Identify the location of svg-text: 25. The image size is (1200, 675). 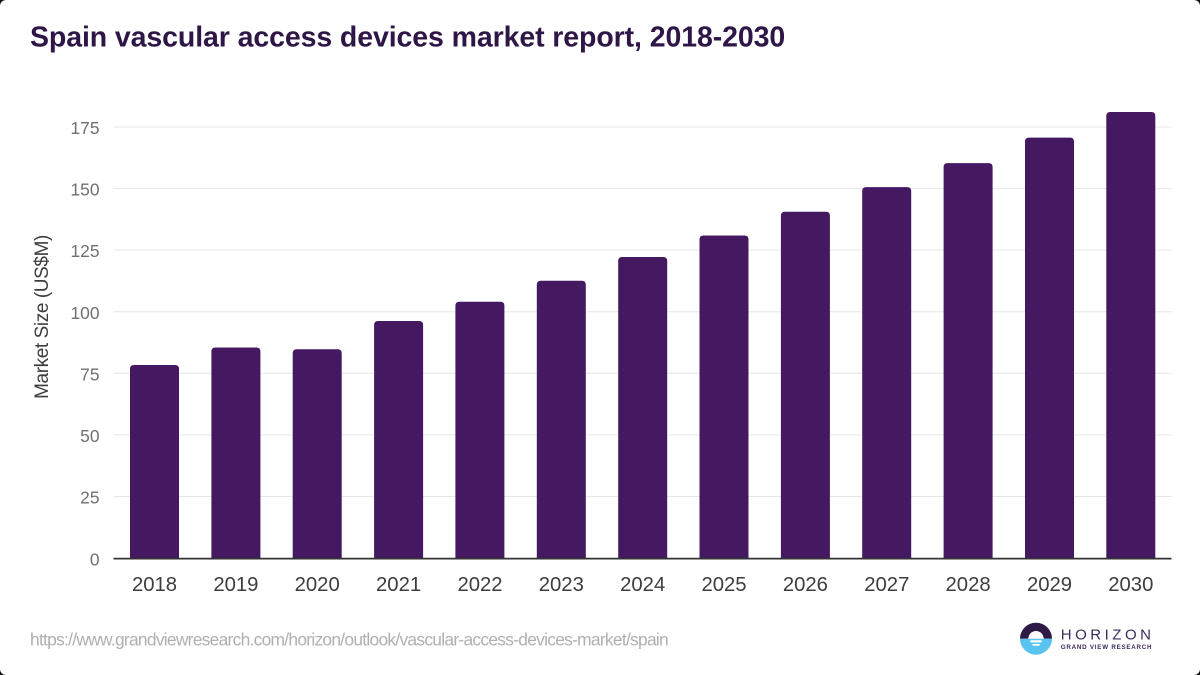
(89, 498).